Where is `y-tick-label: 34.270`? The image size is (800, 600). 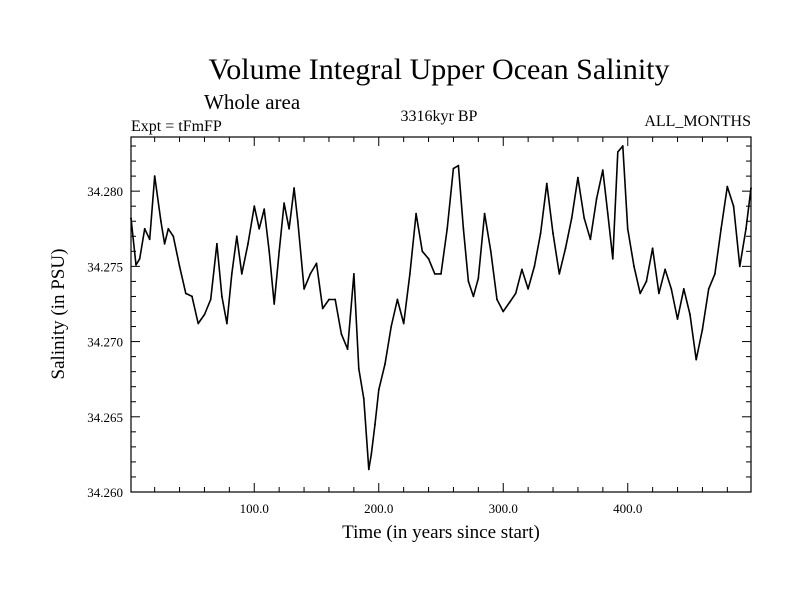
y-tick-label: 34.270 is located at coordinates (105, 342).